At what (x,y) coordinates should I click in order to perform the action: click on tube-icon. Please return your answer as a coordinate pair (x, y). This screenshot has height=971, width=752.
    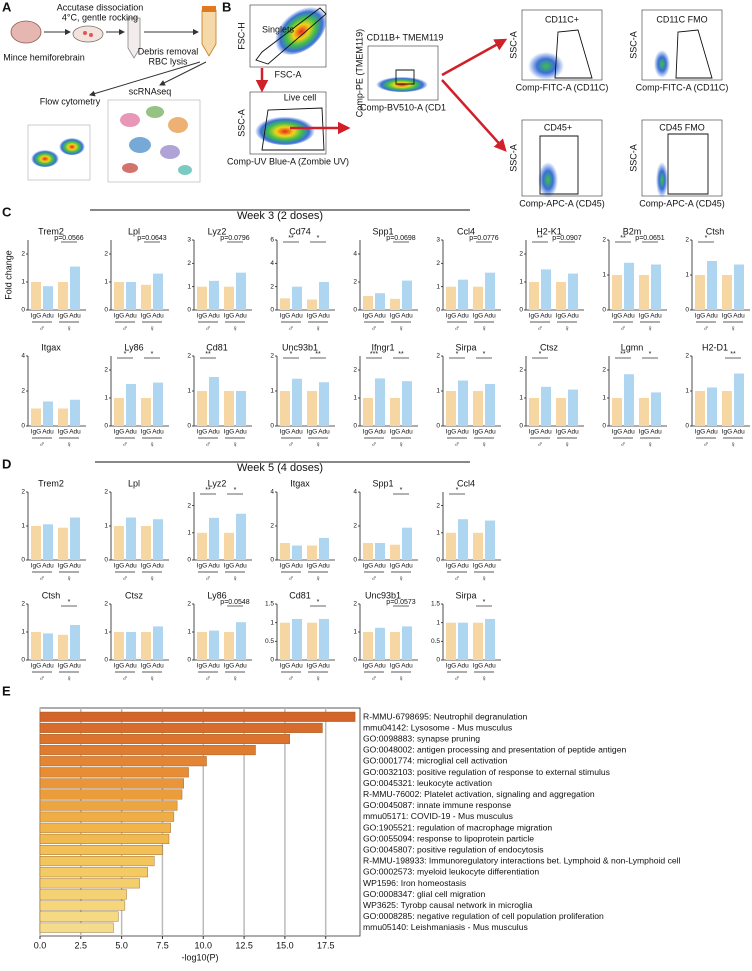
    Looking at the image, I should click on (209, 33).